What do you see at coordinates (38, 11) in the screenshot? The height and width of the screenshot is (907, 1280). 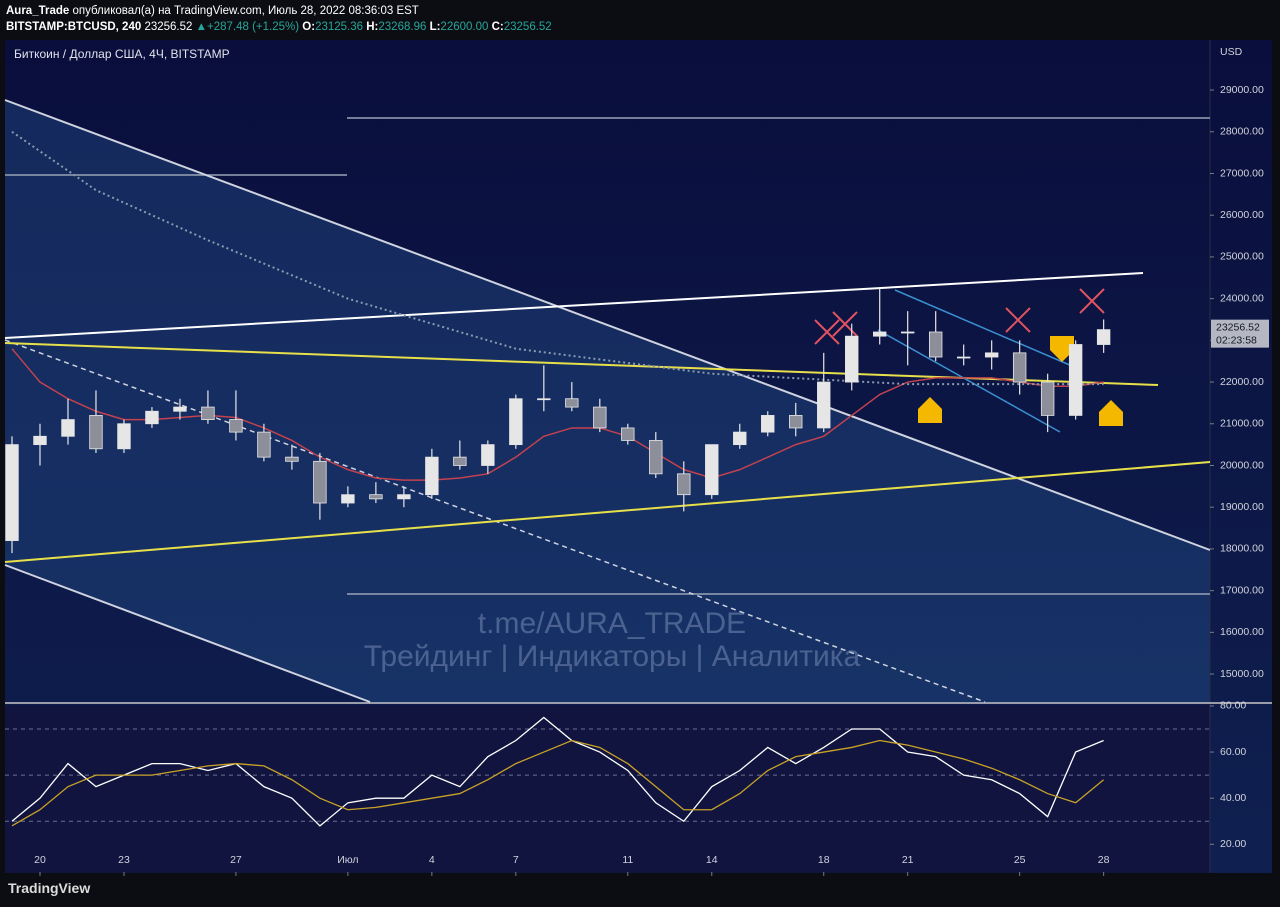 I see `author: Aura_Trade` at bounding box center [38, 11].